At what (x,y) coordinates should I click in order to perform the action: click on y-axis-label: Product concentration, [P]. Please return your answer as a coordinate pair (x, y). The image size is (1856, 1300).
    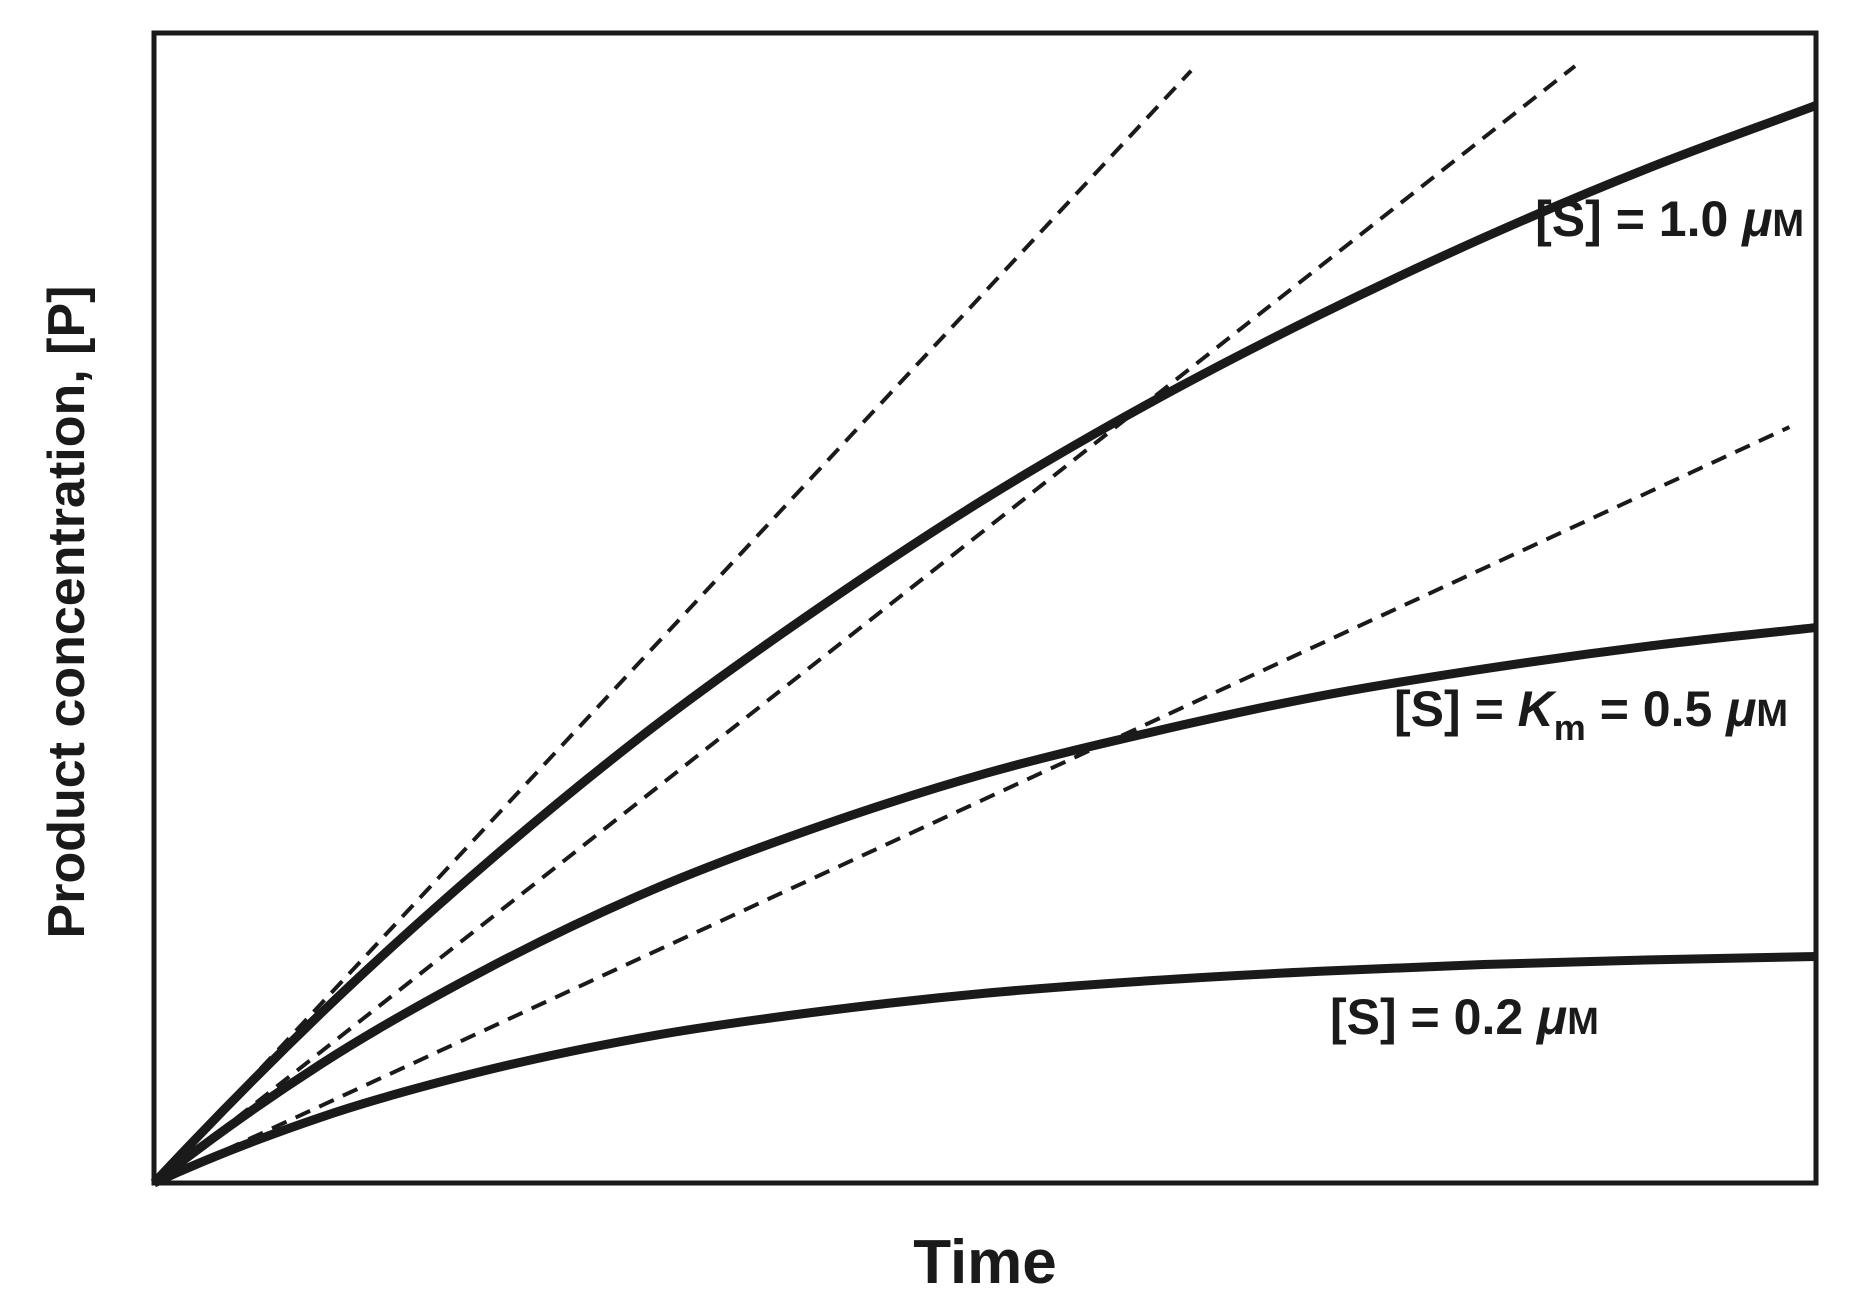
    Looking at the image, I should click on (67, 612).